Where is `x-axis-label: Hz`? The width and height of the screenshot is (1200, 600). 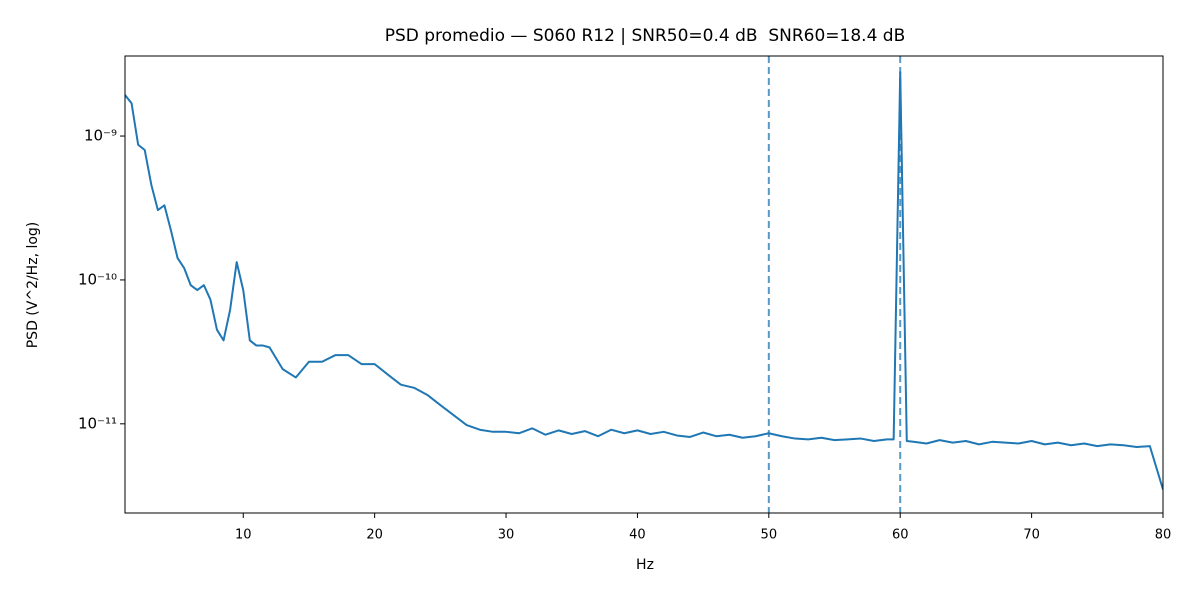 x-axis-label: Hz is located at coordinates (645, 565).